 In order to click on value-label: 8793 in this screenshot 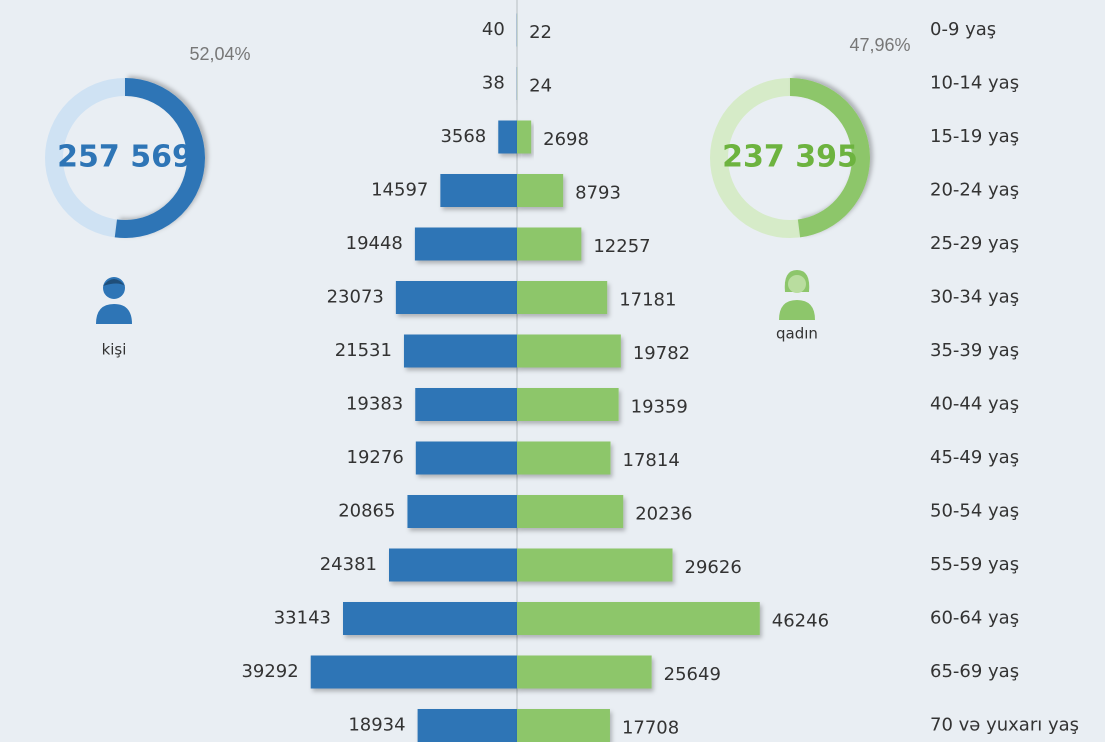, I will do `click(598, 193)`.